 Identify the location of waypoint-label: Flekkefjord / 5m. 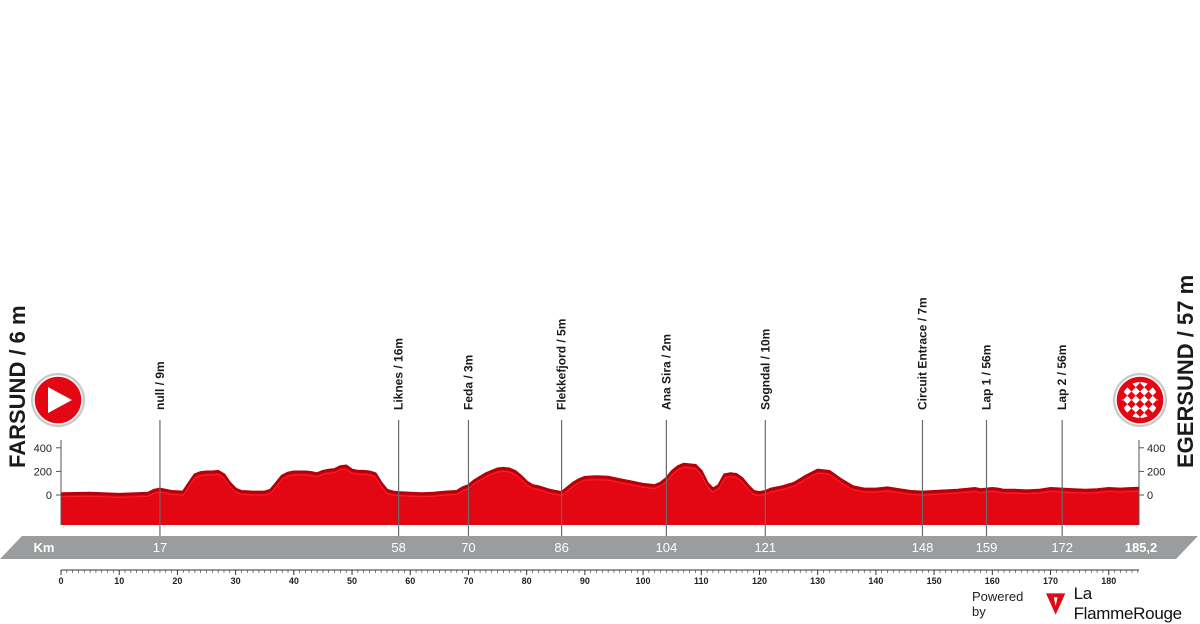
(562, 364).